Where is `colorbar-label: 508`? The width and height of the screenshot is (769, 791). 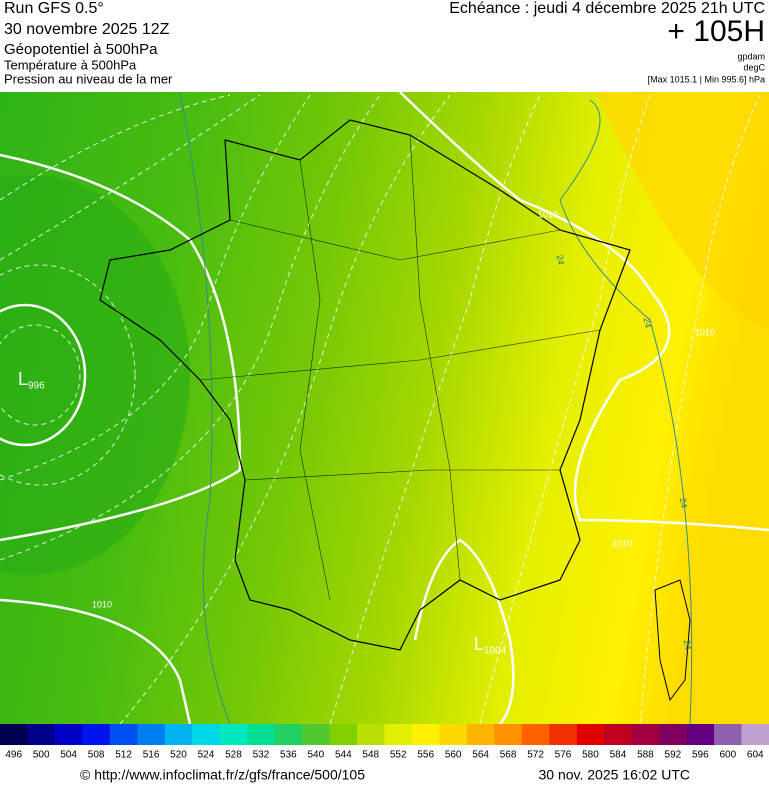
colorbar-label: 508 is located at coordinates (96, 755).